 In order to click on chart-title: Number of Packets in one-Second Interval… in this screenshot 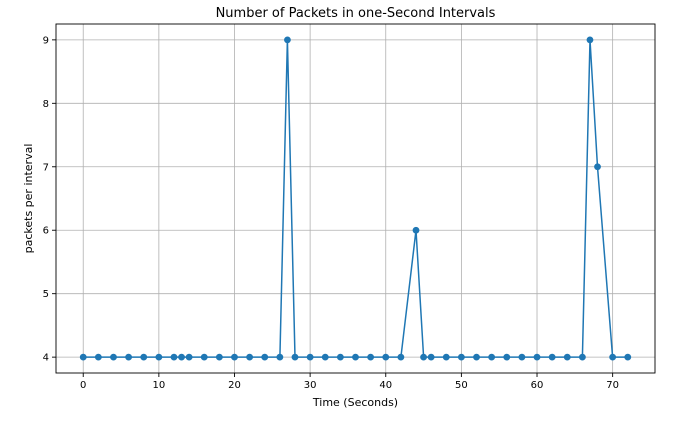, I will do `click(356, 13)`.